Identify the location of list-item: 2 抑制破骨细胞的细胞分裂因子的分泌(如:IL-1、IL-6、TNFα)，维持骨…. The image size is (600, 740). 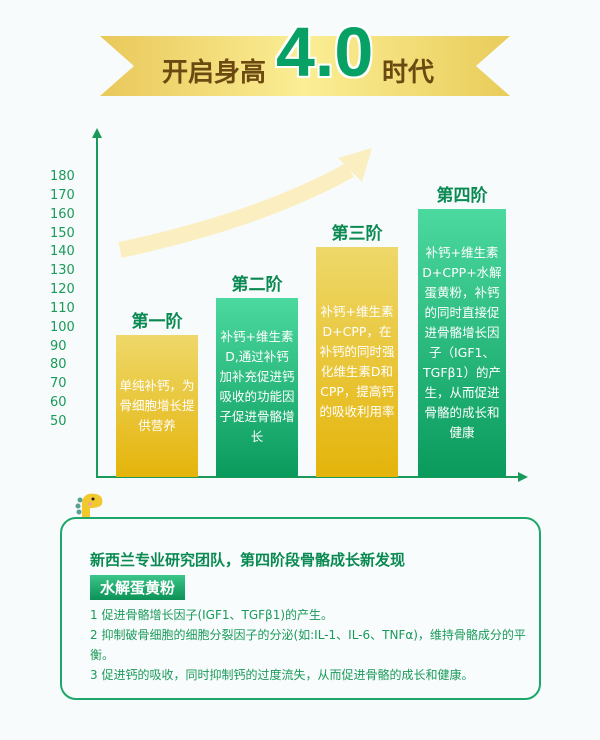
(308, 645).